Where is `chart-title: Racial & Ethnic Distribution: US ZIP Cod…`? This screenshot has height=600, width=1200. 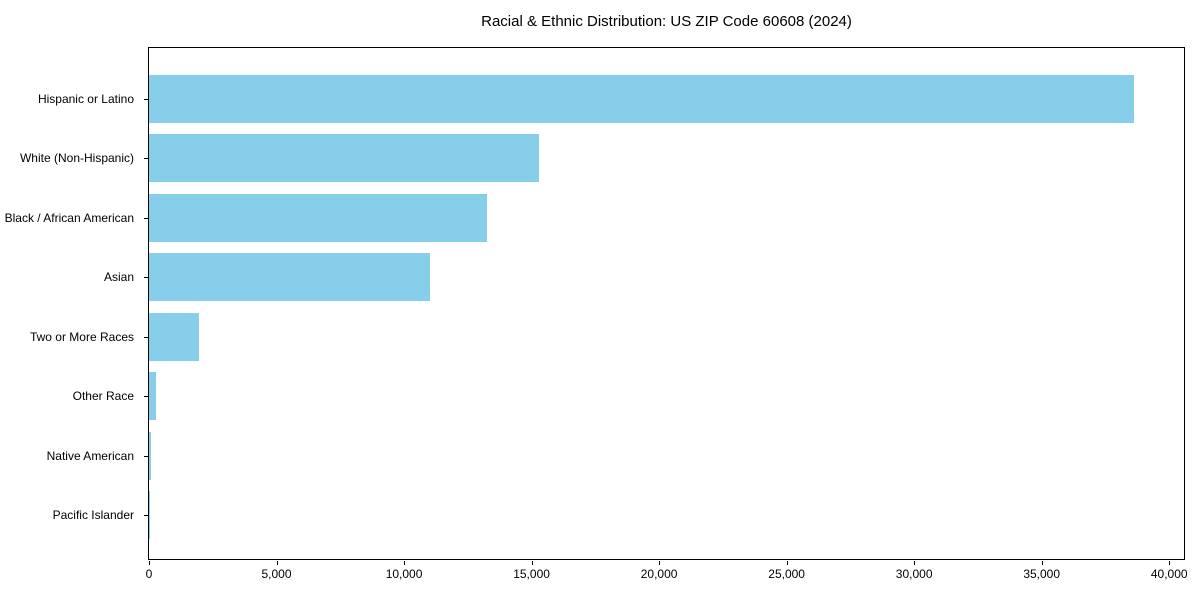
chart-title: Racial & Ethnic Distribution: US ZIP Cod… is located at coordinates (666, 21).